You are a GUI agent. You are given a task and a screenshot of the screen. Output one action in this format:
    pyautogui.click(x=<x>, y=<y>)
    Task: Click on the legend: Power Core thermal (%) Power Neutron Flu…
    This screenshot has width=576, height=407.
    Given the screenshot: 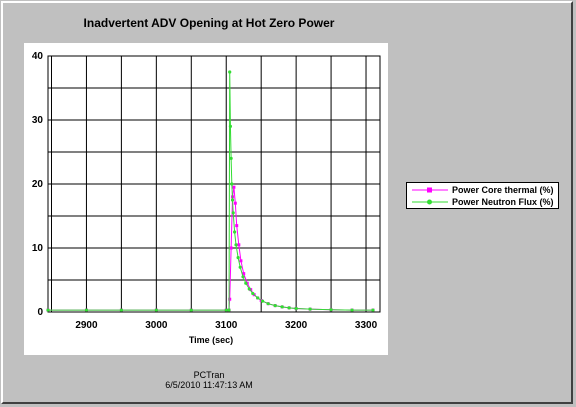 What is the action you would take?
    pyautogui.click(x=482, y=195)
    